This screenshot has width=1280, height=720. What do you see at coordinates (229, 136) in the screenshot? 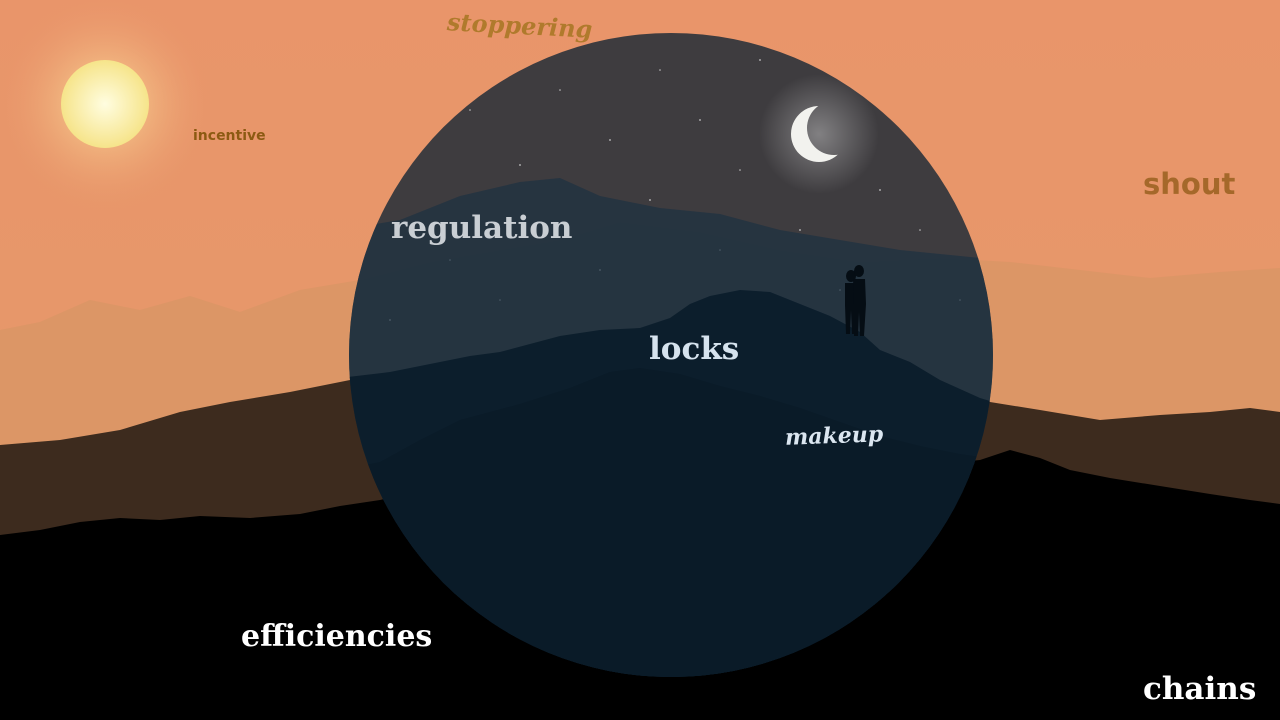
I see `word-incentive: incentive` at bounding box center [229, 136].